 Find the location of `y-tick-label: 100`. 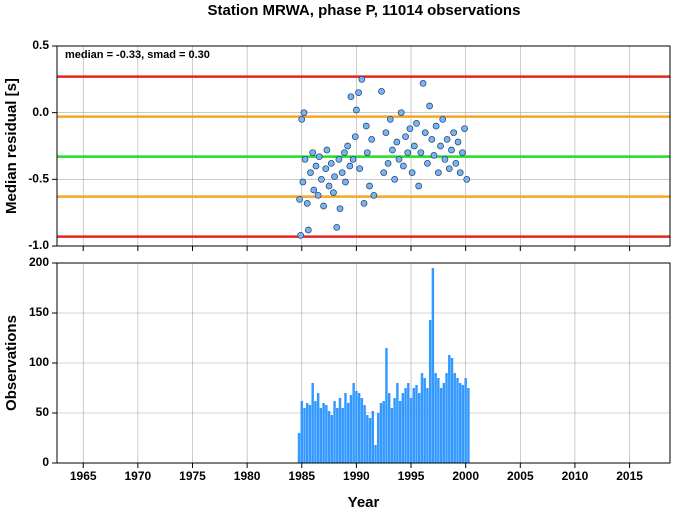

y-tick-label: 100 is located at coordinates (39, 362).